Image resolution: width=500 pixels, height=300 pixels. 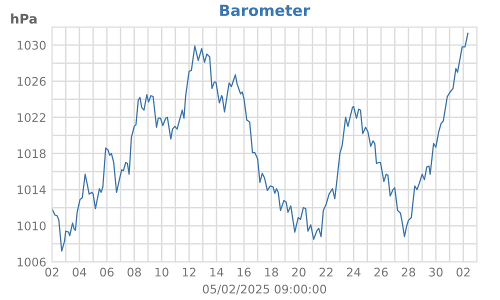 I want to click on x-tick-label: 22, so click(x=326, y=272).